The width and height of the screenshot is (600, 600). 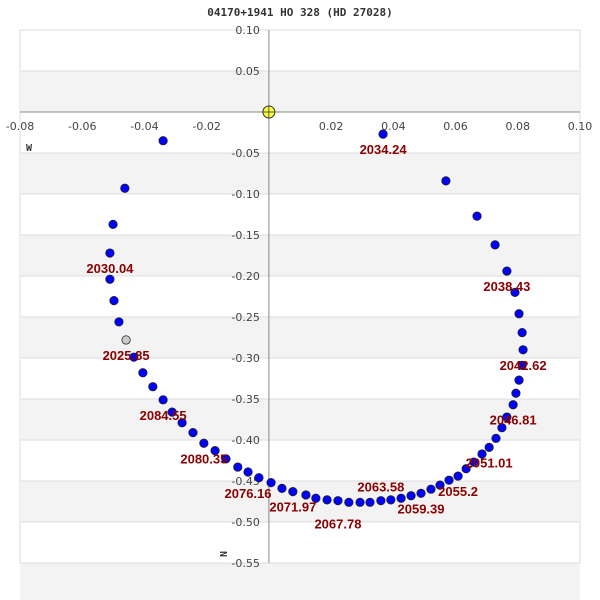 What do you see at coordinates (458, 491) in the screenshot?
I see `epoch-label: 2055.2` at bounding box center [458, 491].